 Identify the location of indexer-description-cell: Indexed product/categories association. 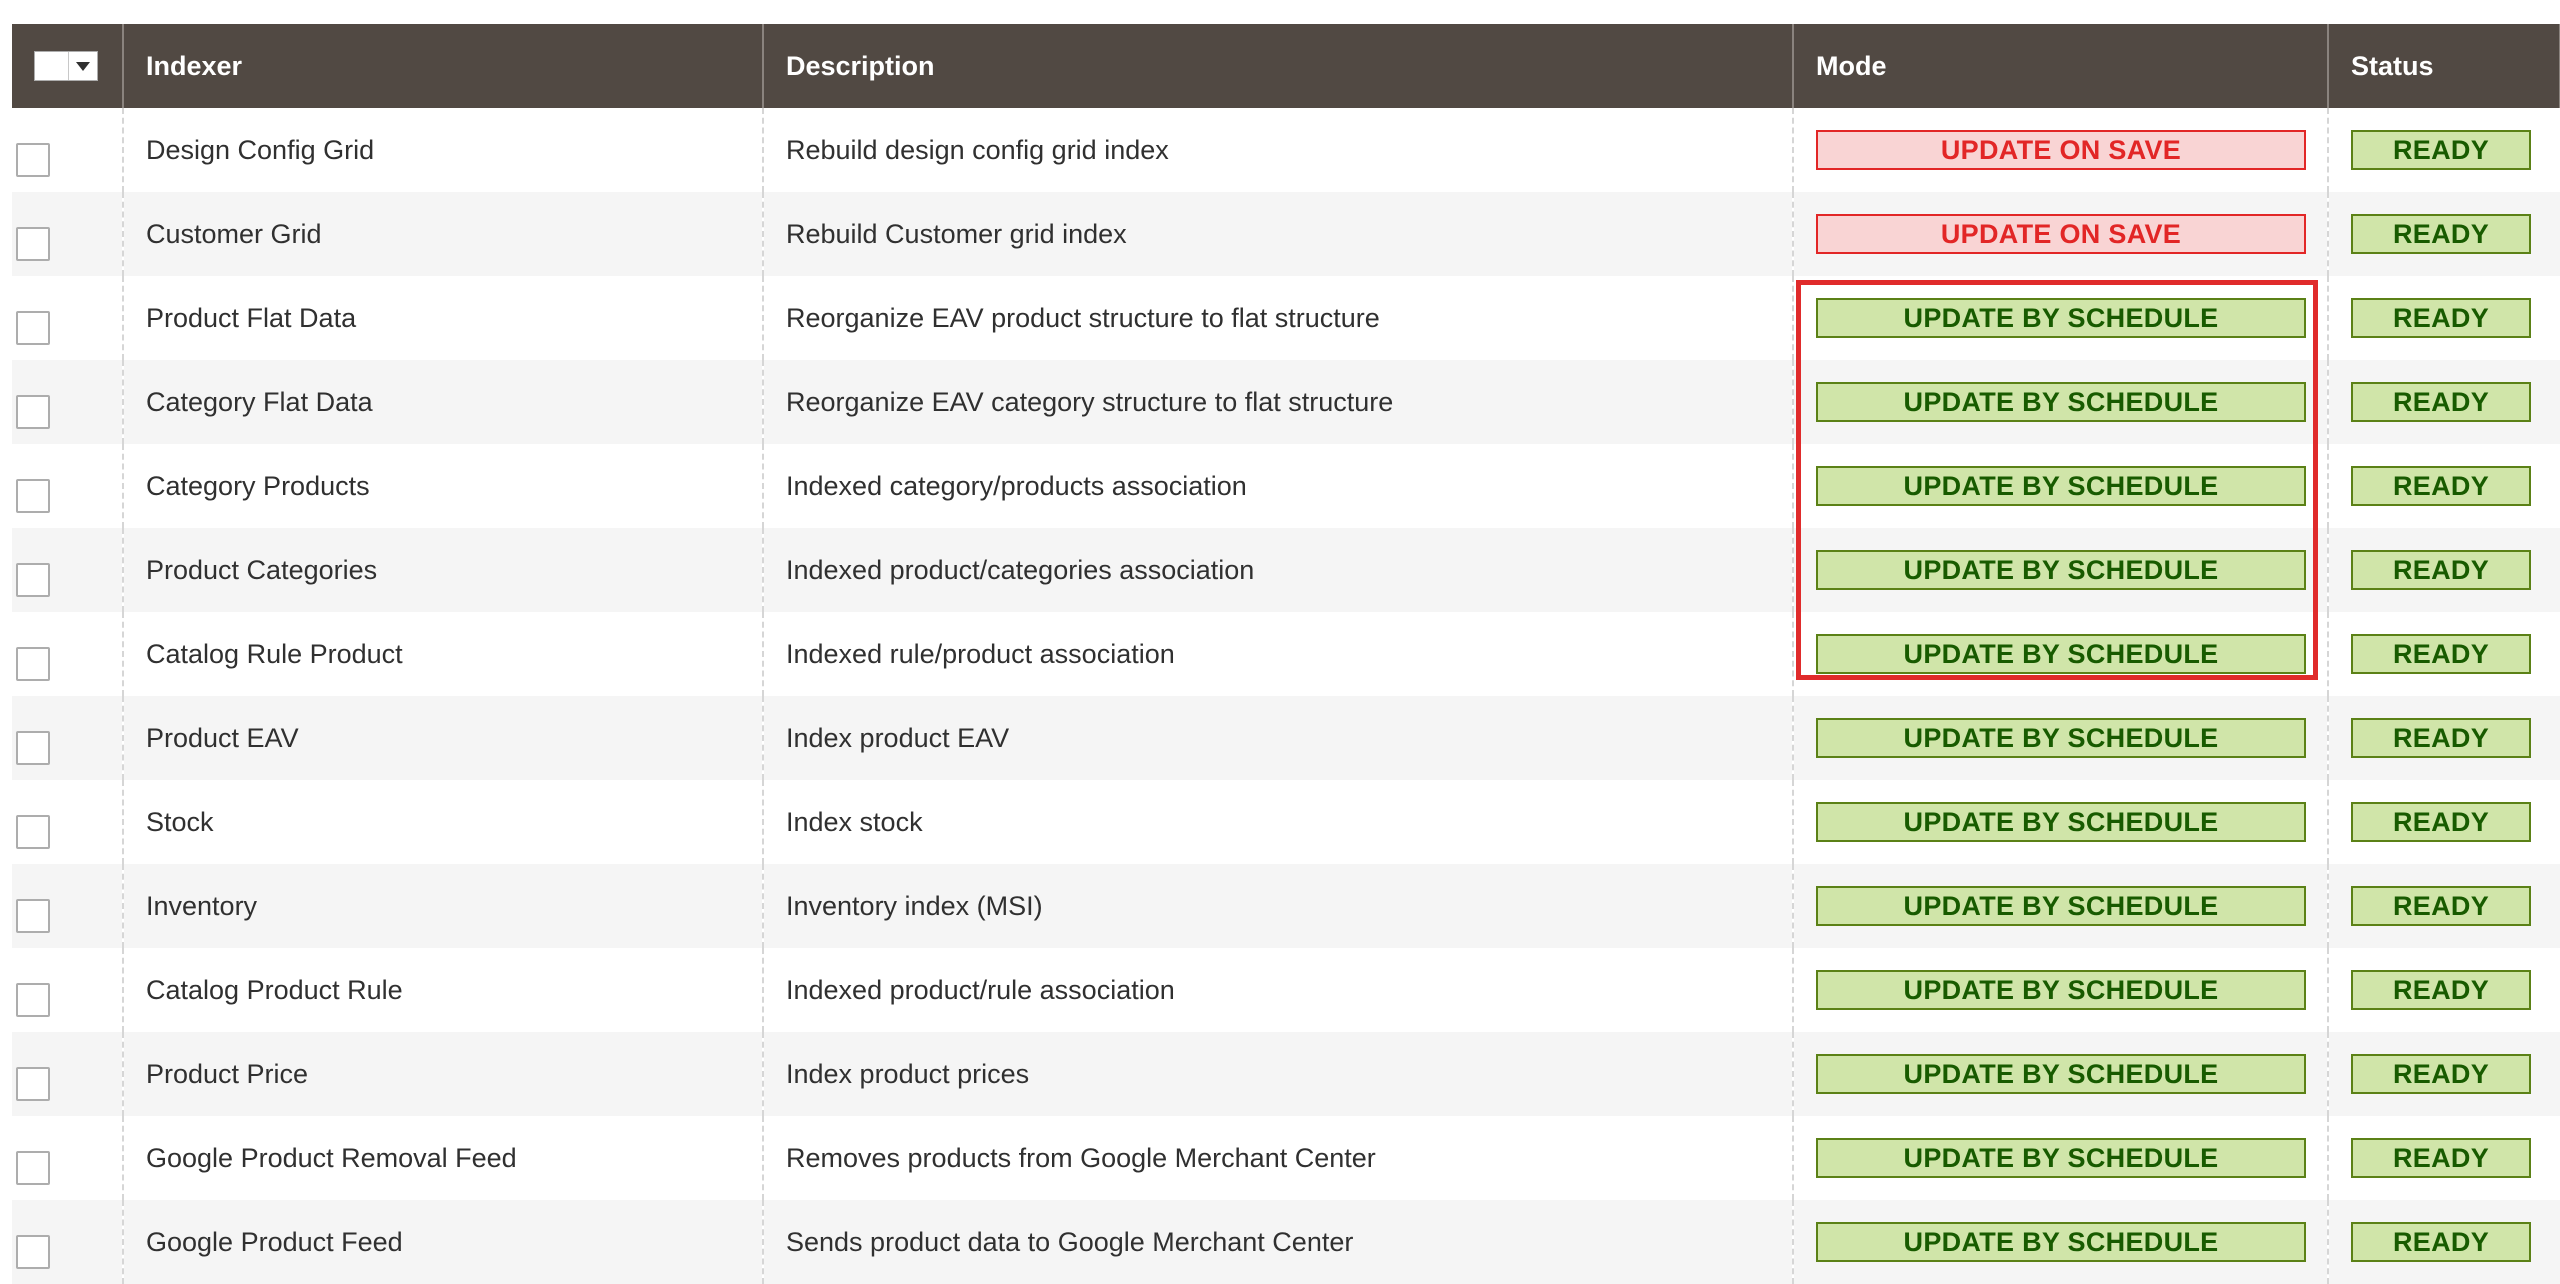
(1277, 570).